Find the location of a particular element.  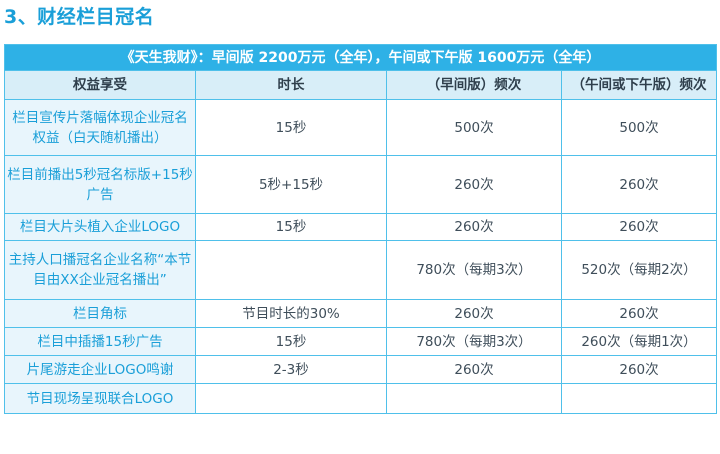

price-banner: 《天生我财》：早间版 2200万元（全年），午间或下午版 1600万元（全年） is located at coordinates (360, 57).